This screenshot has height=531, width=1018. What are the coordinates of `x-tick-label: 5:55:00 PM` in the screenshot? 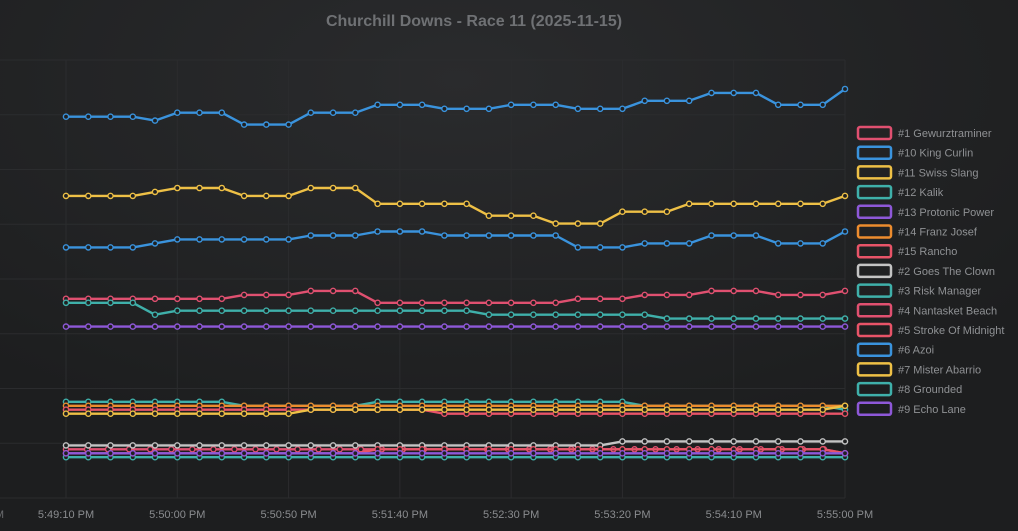 It's located at (845, 515).